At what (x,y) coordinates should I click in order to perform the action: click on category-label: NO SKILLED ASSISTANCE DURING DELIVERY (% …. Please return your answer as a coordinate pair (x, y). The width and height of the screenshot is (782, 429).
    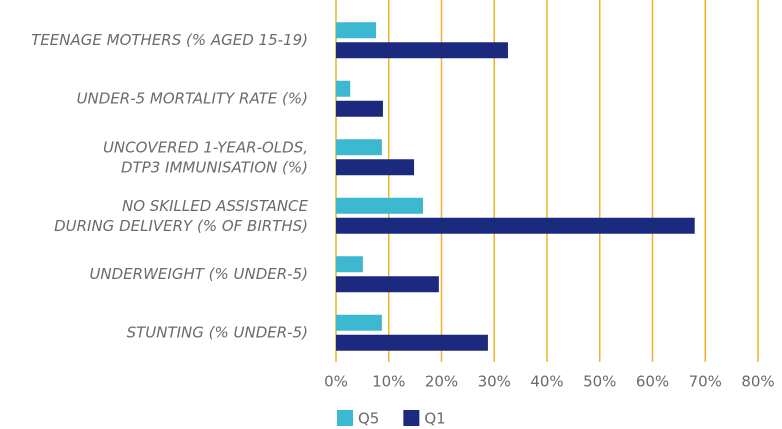
    Looking at the image, I should click on (181, 215).